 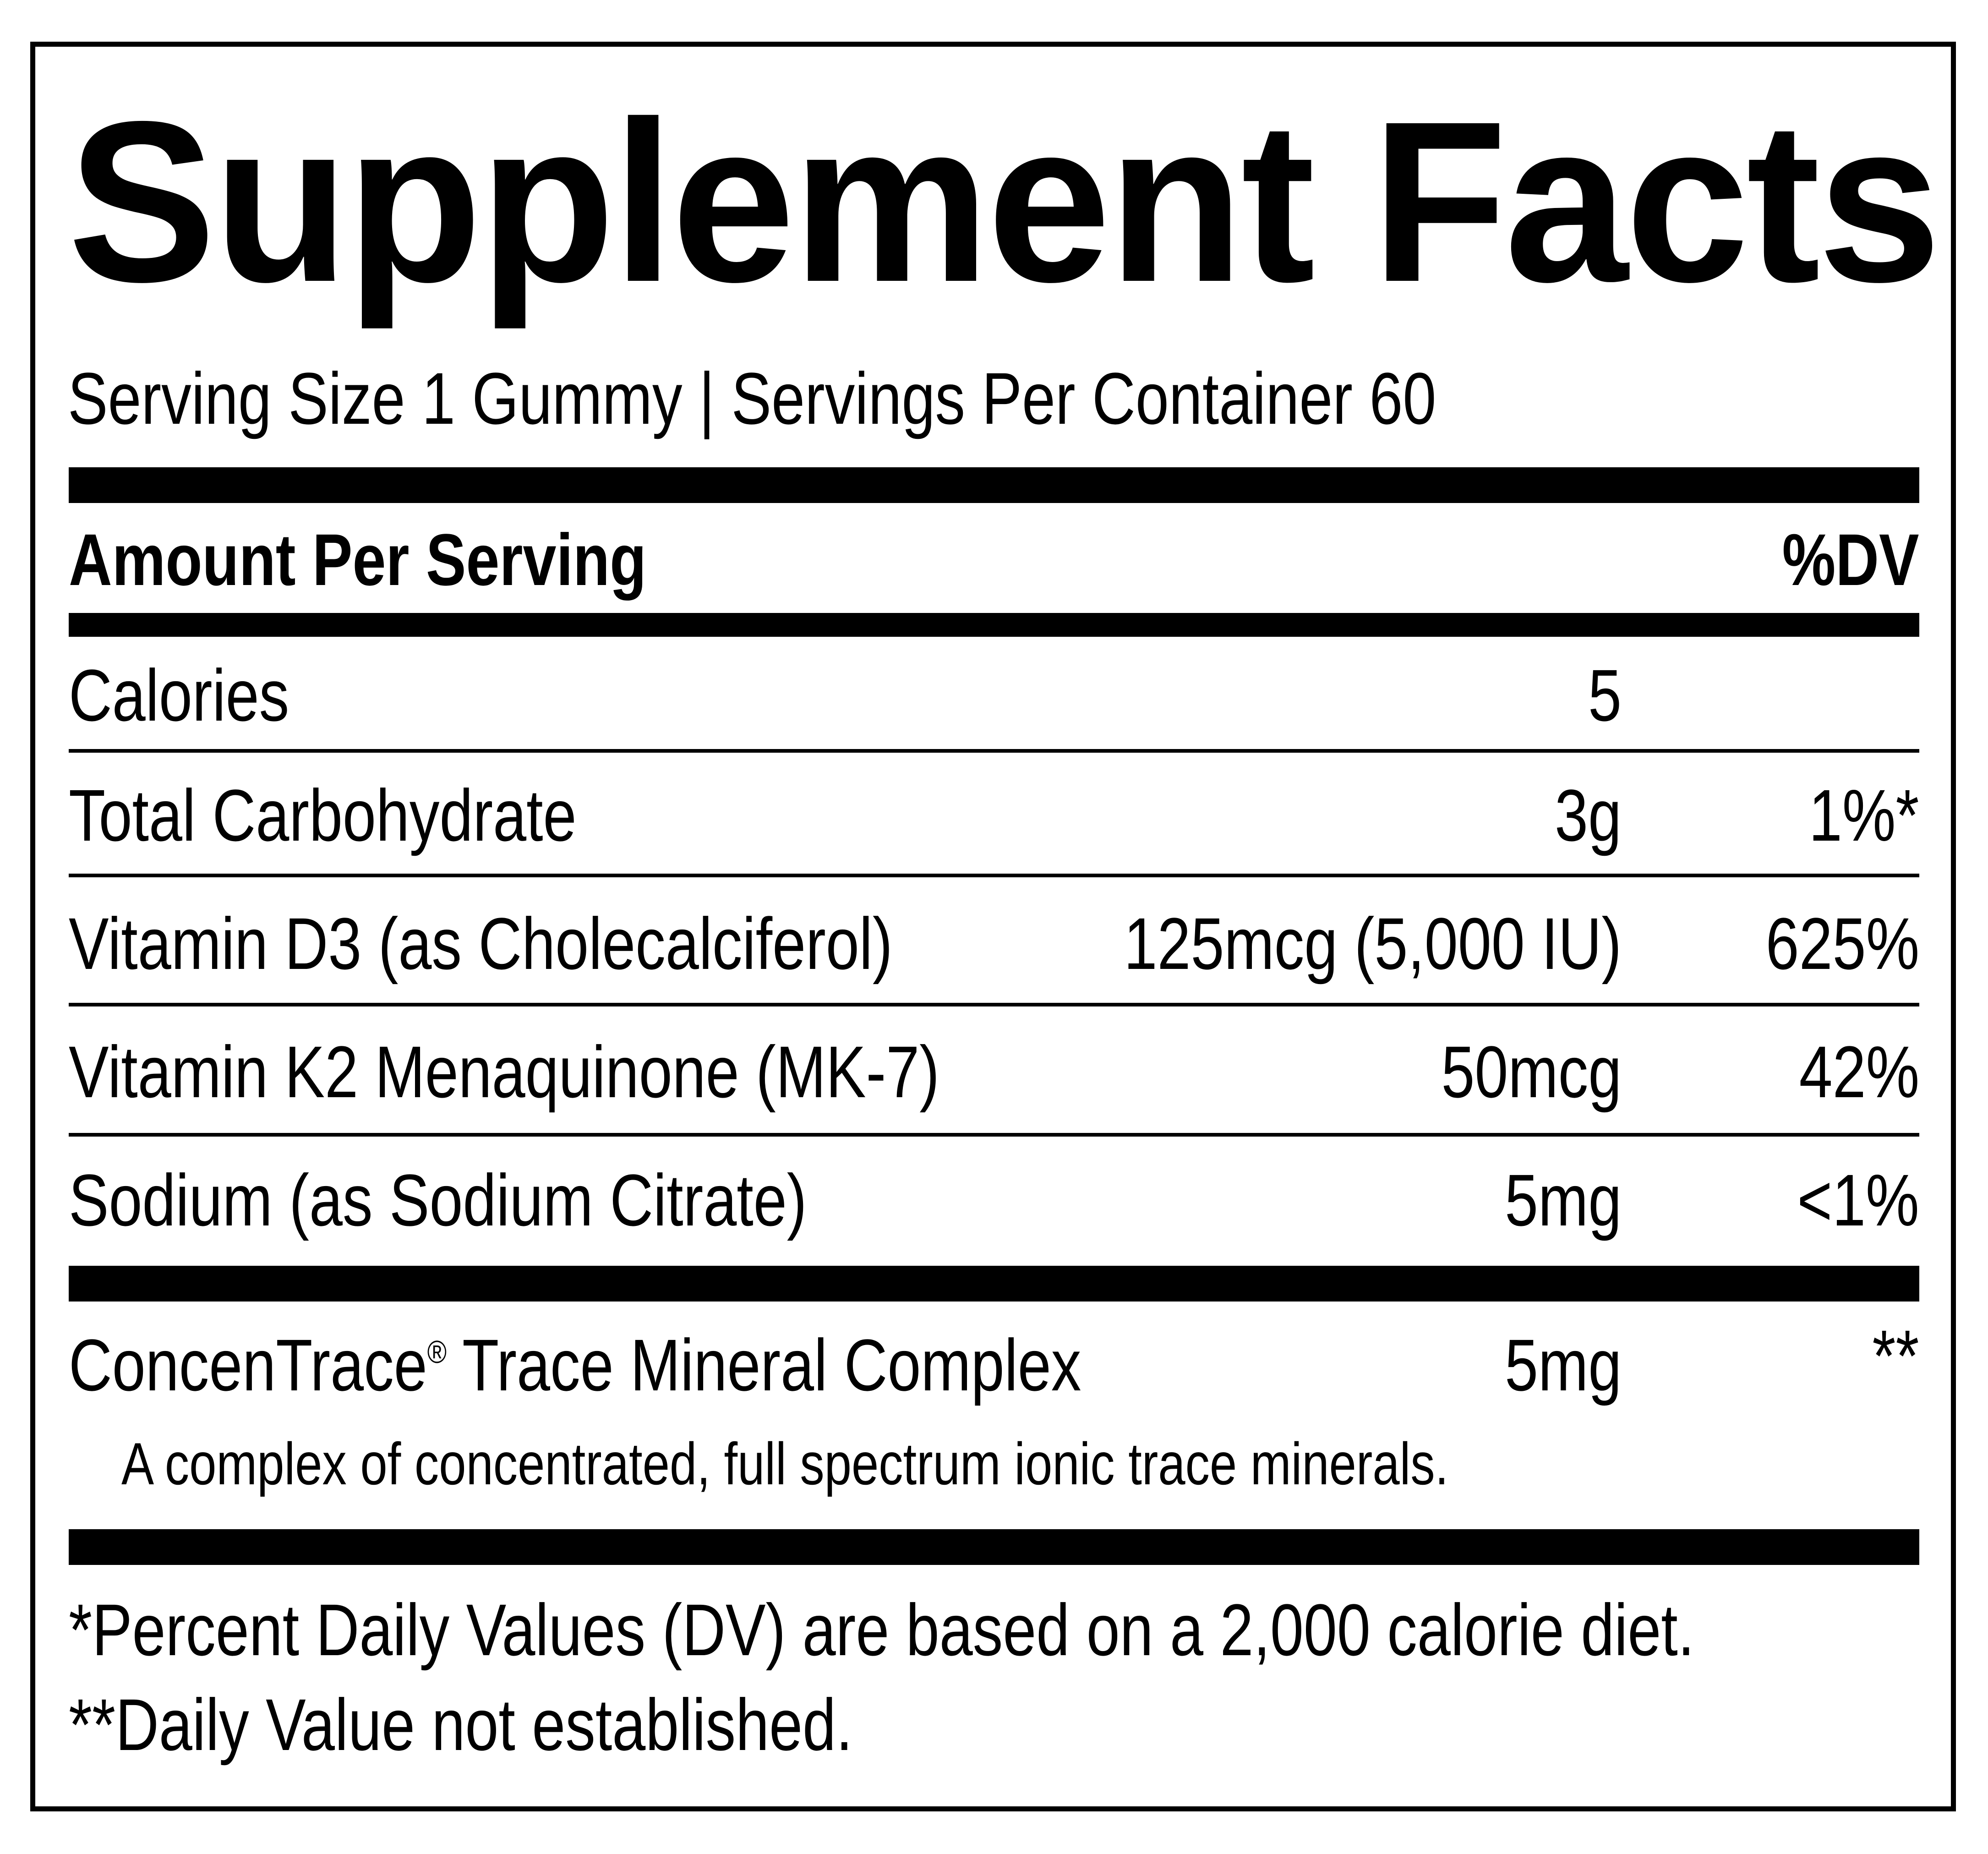 What do you see at coordinates (1858, 1200) in the screenshot?
I see `nutrient-dv-sodium: <1%` at bounding box center [1858, 1200].